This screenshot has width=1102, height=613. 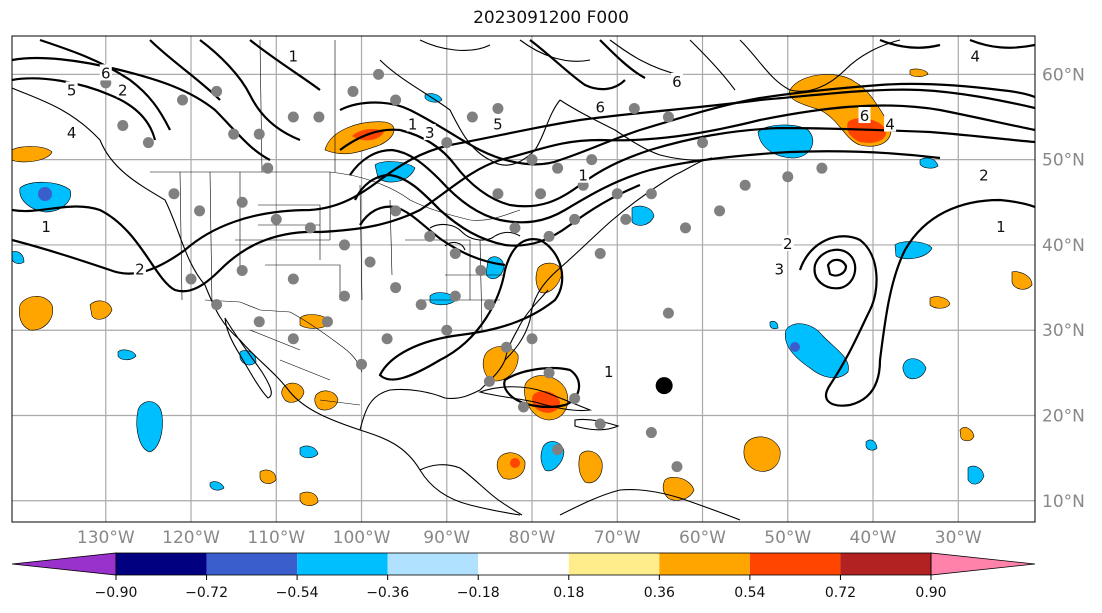 What do you see at coordinates (976, 56) in the screenshot?
I see `contour-label: 4` at bounding box center [976, 56].